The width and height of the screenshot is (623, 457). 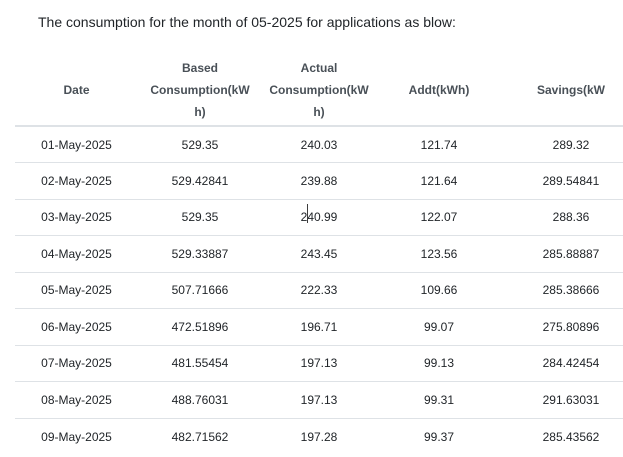 What do you see at coordinates (76, 144) in the screenshot?
I see `table-cell: 01-May-2025` at bounding box center [76, 144].